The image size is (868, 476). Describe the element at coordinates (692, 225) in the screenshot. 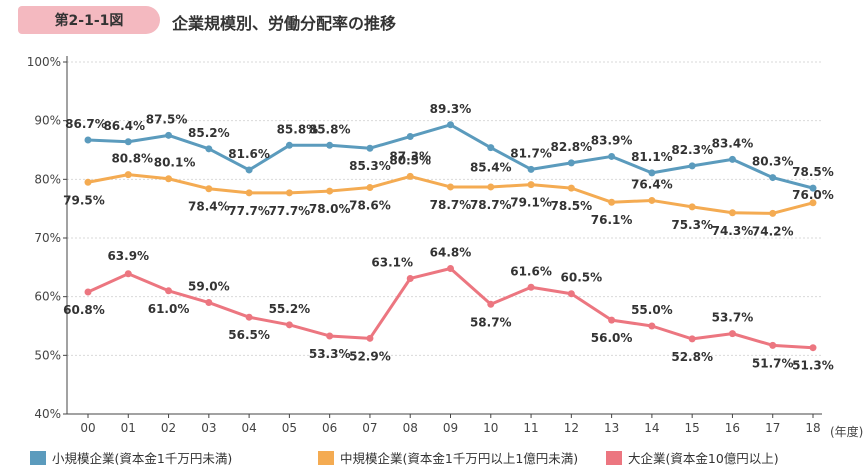

I see `data-label: 75.3%` at that location.